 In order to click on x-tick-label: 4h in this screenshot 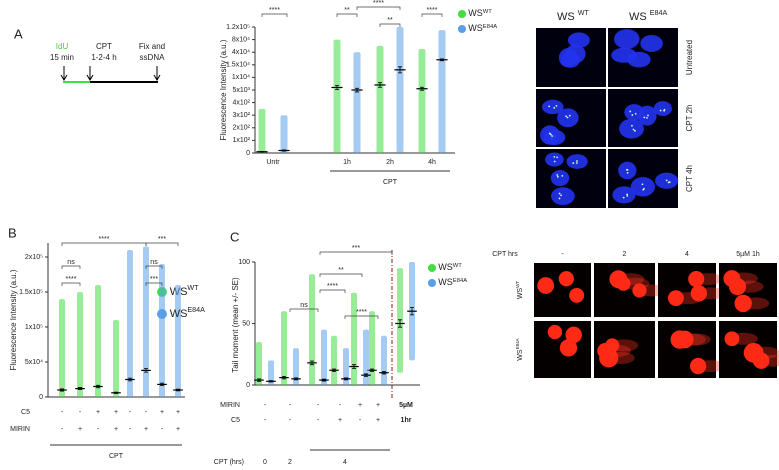, I will do `click(432, 162)`.